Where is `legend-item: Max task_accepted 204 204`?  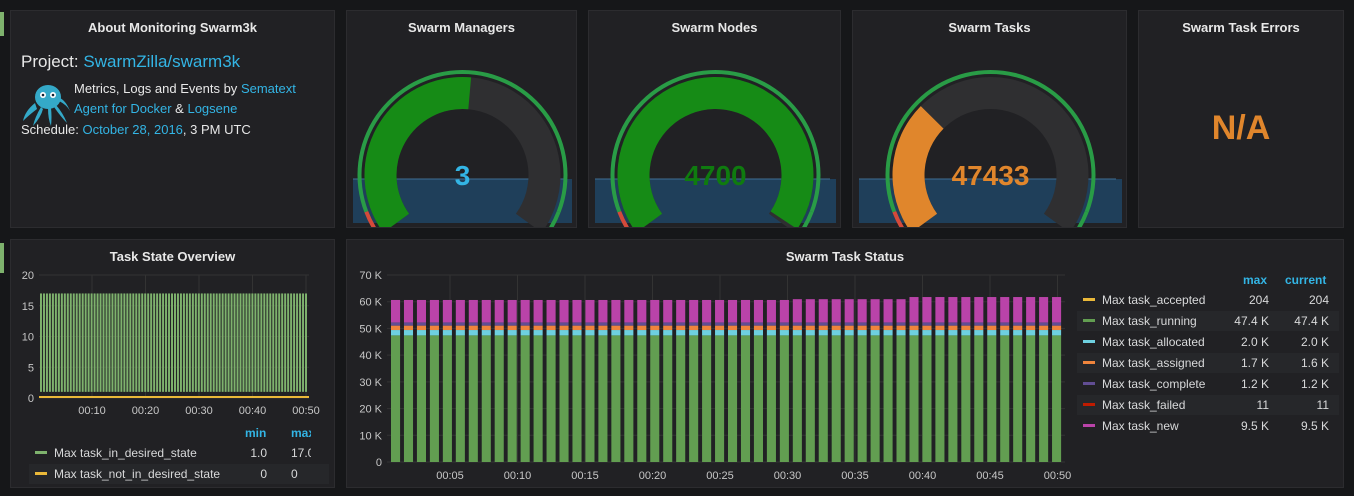 legend-item: Max task_accepted 204 204 is located at coordinates (1208, 300).